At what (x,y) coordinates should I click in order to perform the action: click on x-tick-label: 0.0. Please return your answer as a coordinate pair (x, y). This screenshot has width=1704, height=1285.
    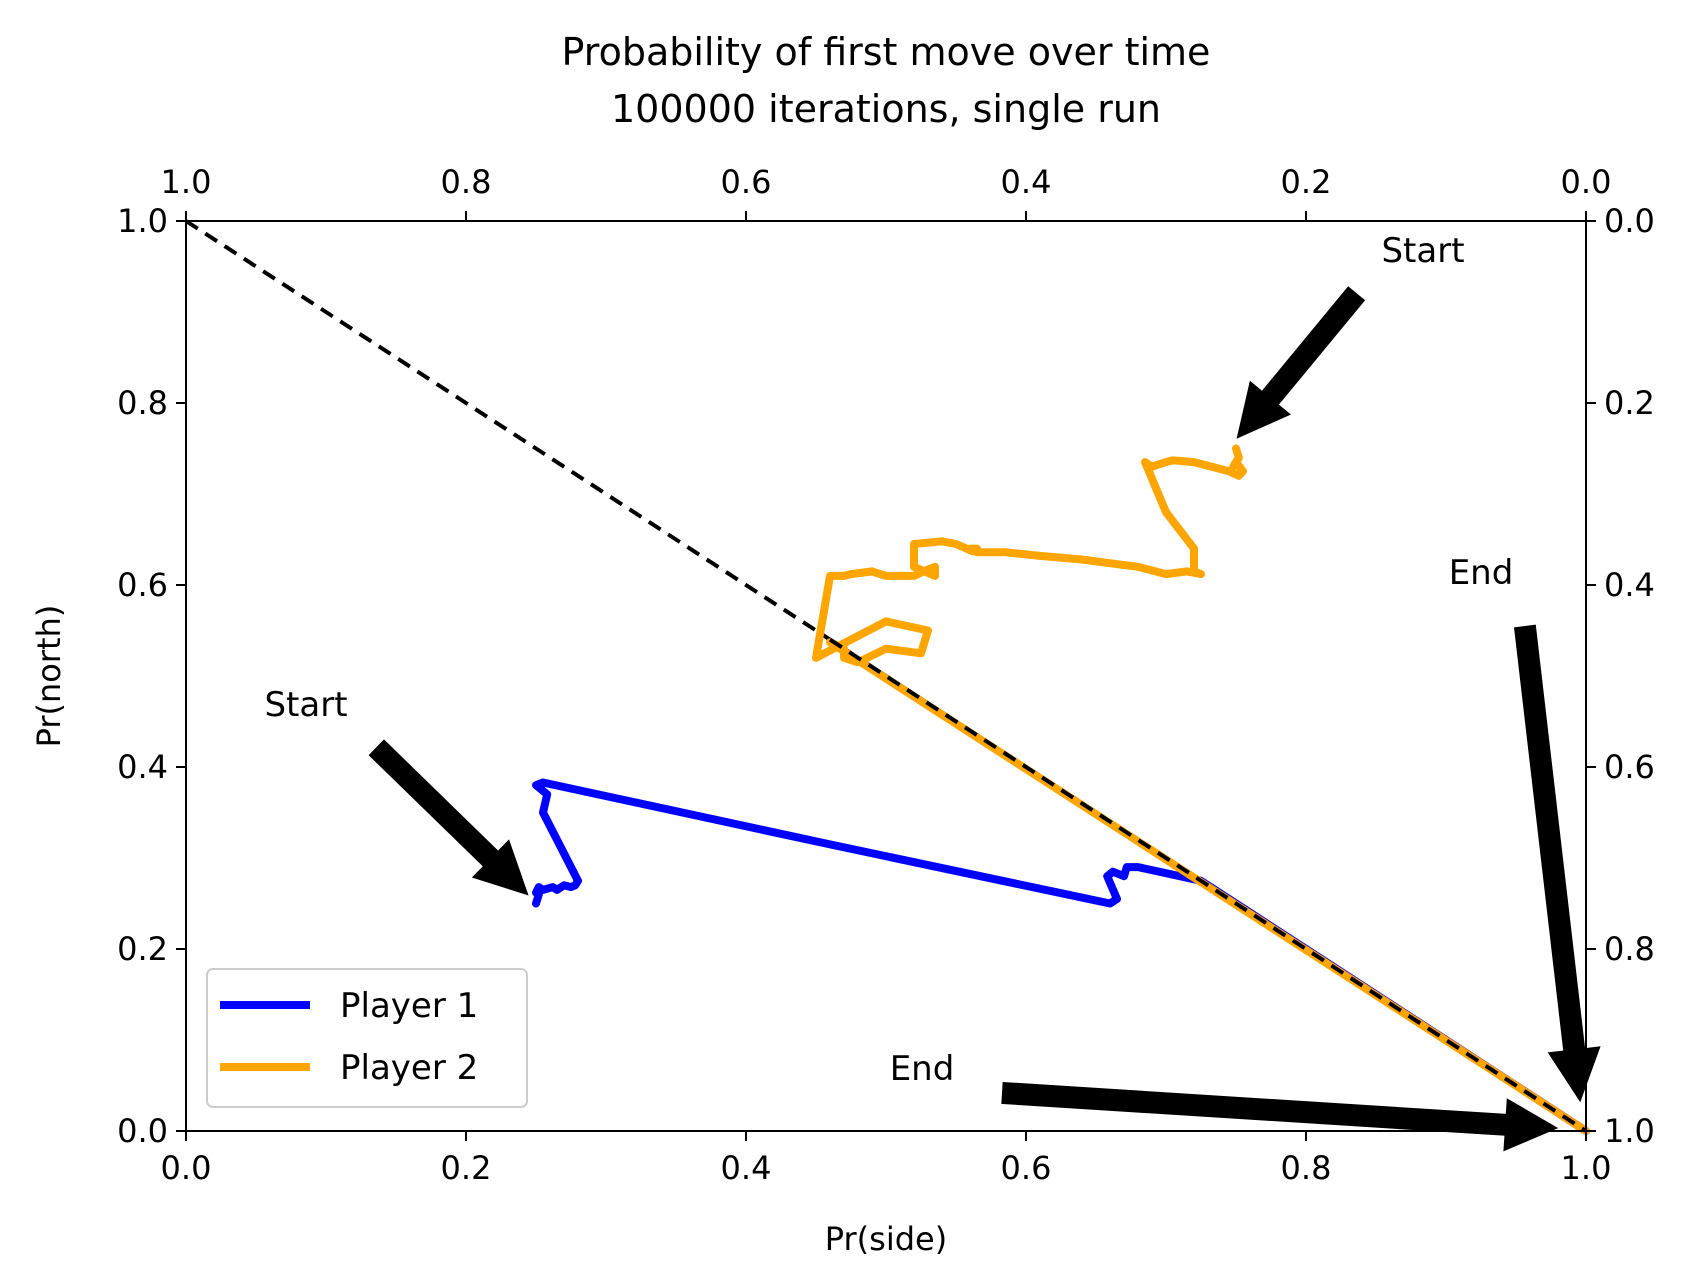
    Looking at the image, I should click on (186, 1168).